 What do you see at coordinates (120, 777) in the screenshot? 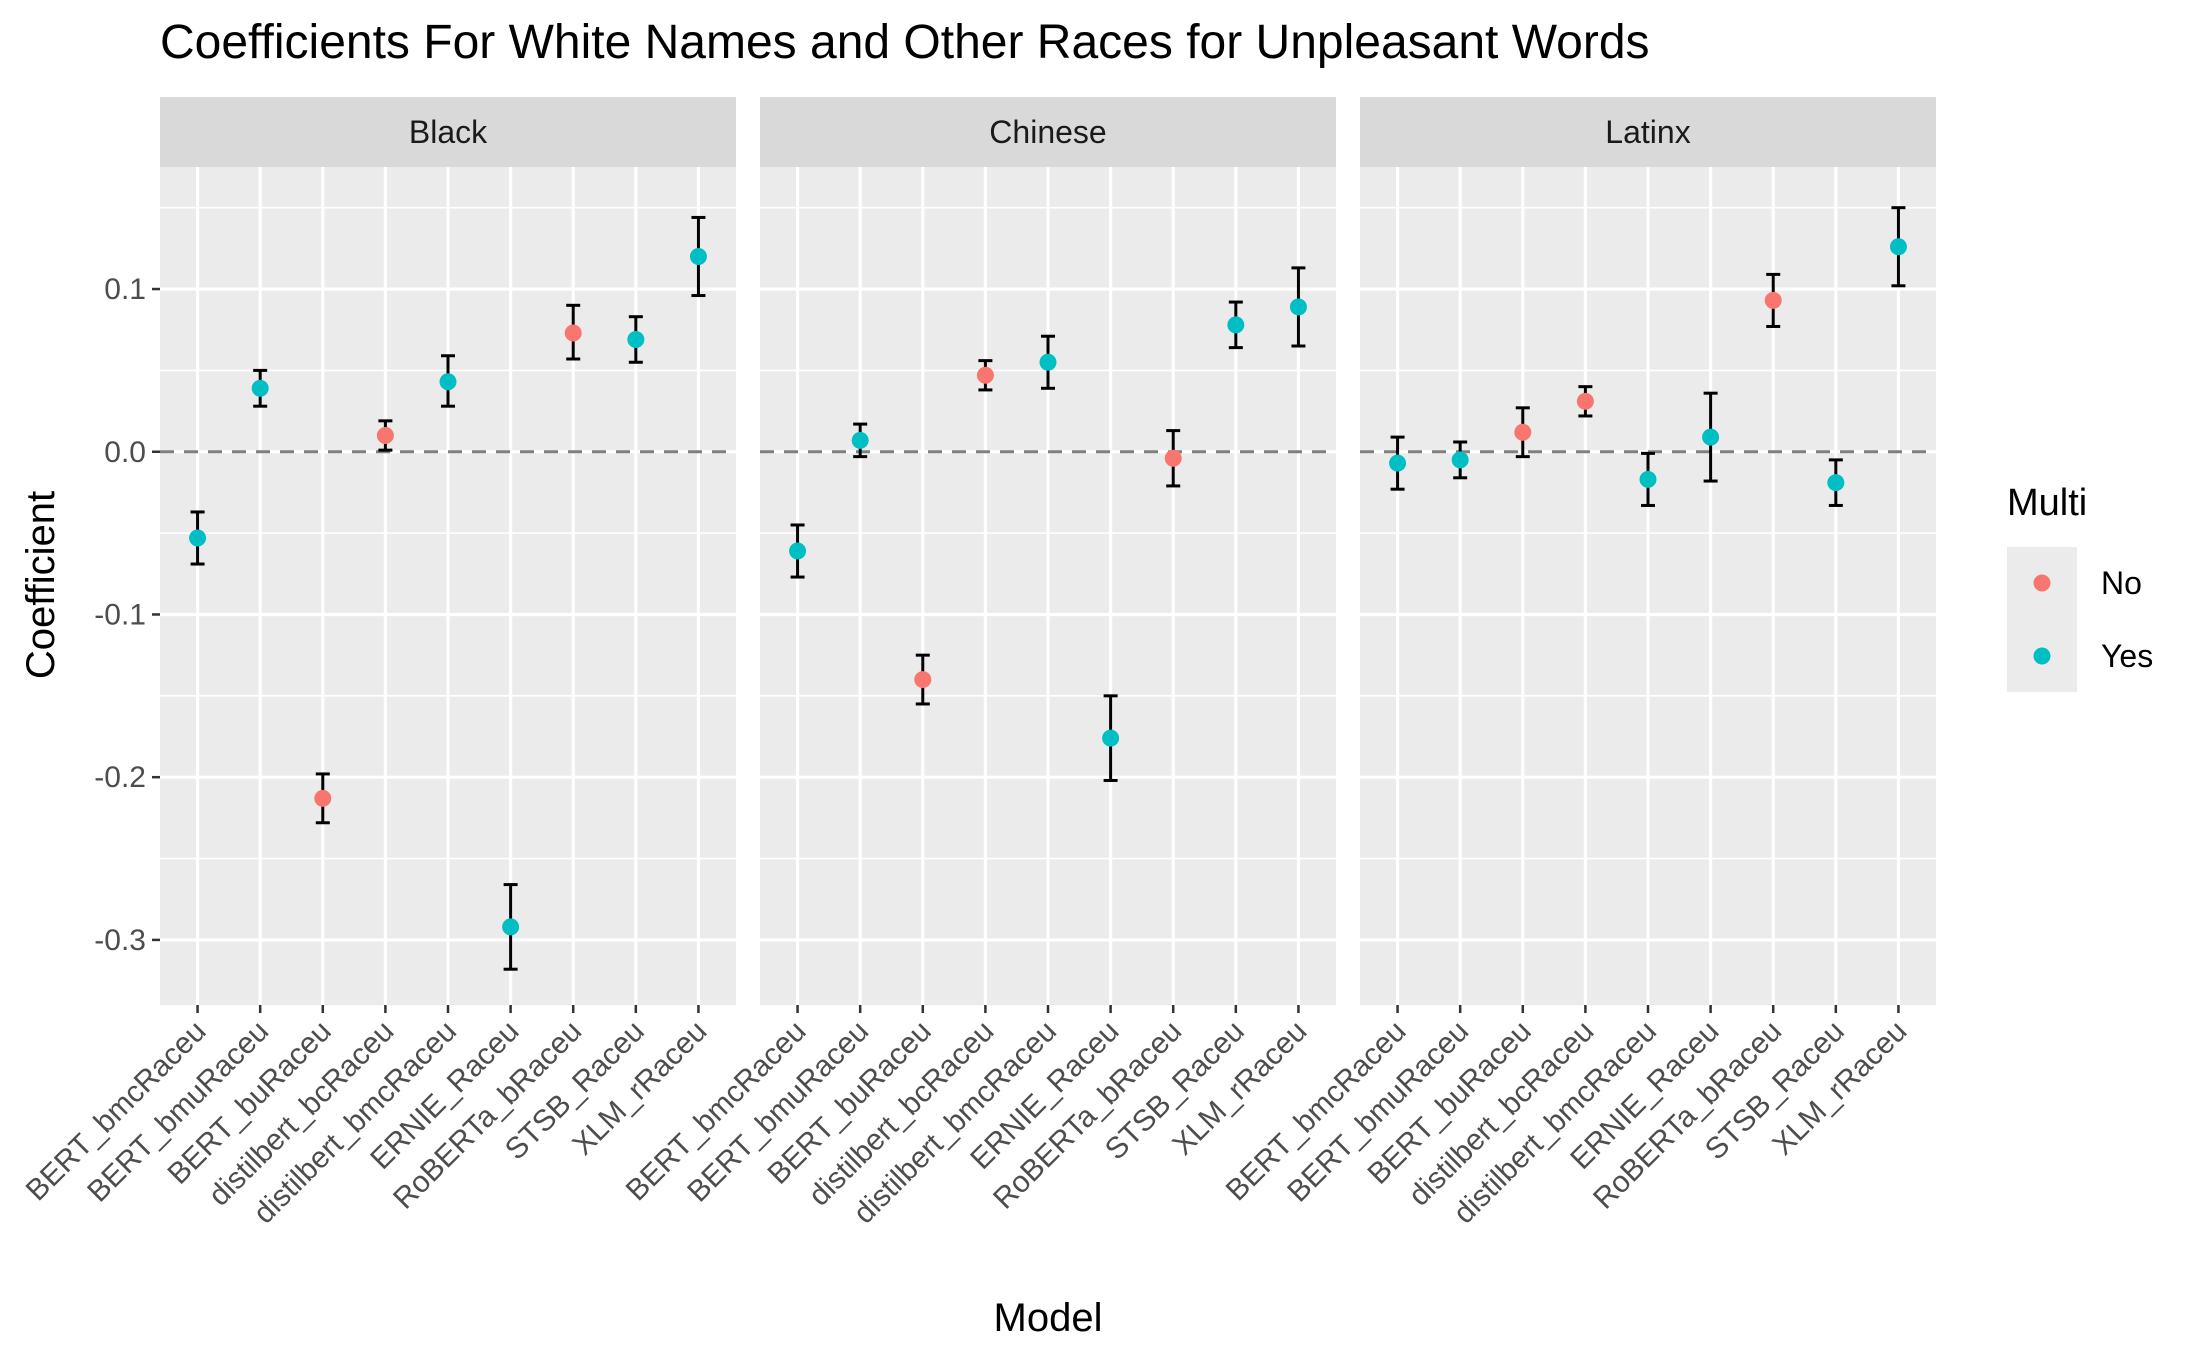
I see `y-tick-label: -0.2` at bounding box center [120, 777].